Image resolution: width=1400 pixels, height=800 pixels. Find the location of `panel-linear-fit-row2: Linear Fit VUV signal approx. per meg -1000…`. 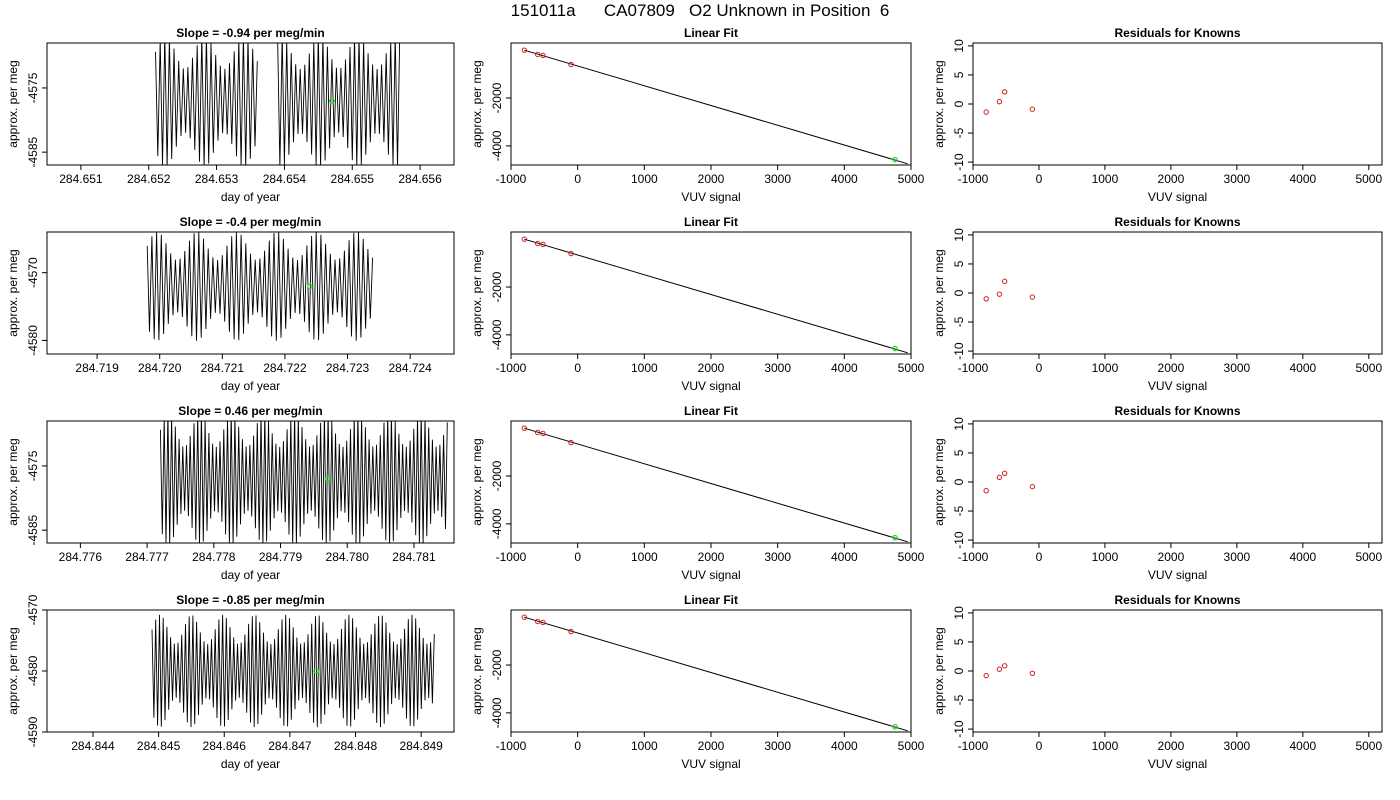

panel-linear-fit-row2: Linear Fit VUV signal approx. per meg -1000… is located at coordinates (697, 304).